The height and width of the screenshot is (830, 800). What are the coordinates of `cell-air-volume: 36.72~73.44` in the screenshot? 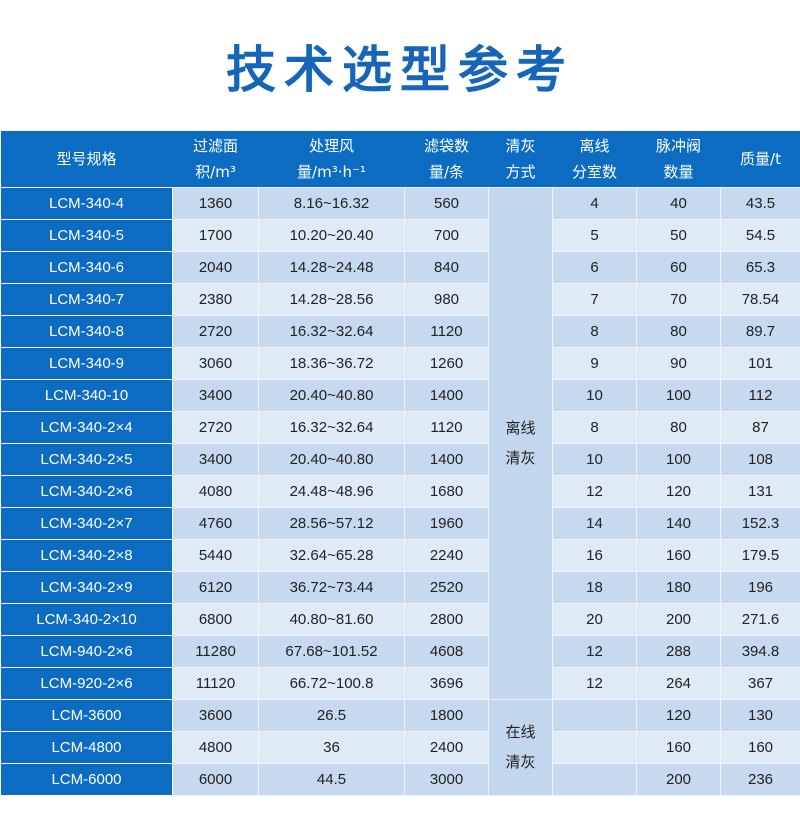 It's located at (331, 587).